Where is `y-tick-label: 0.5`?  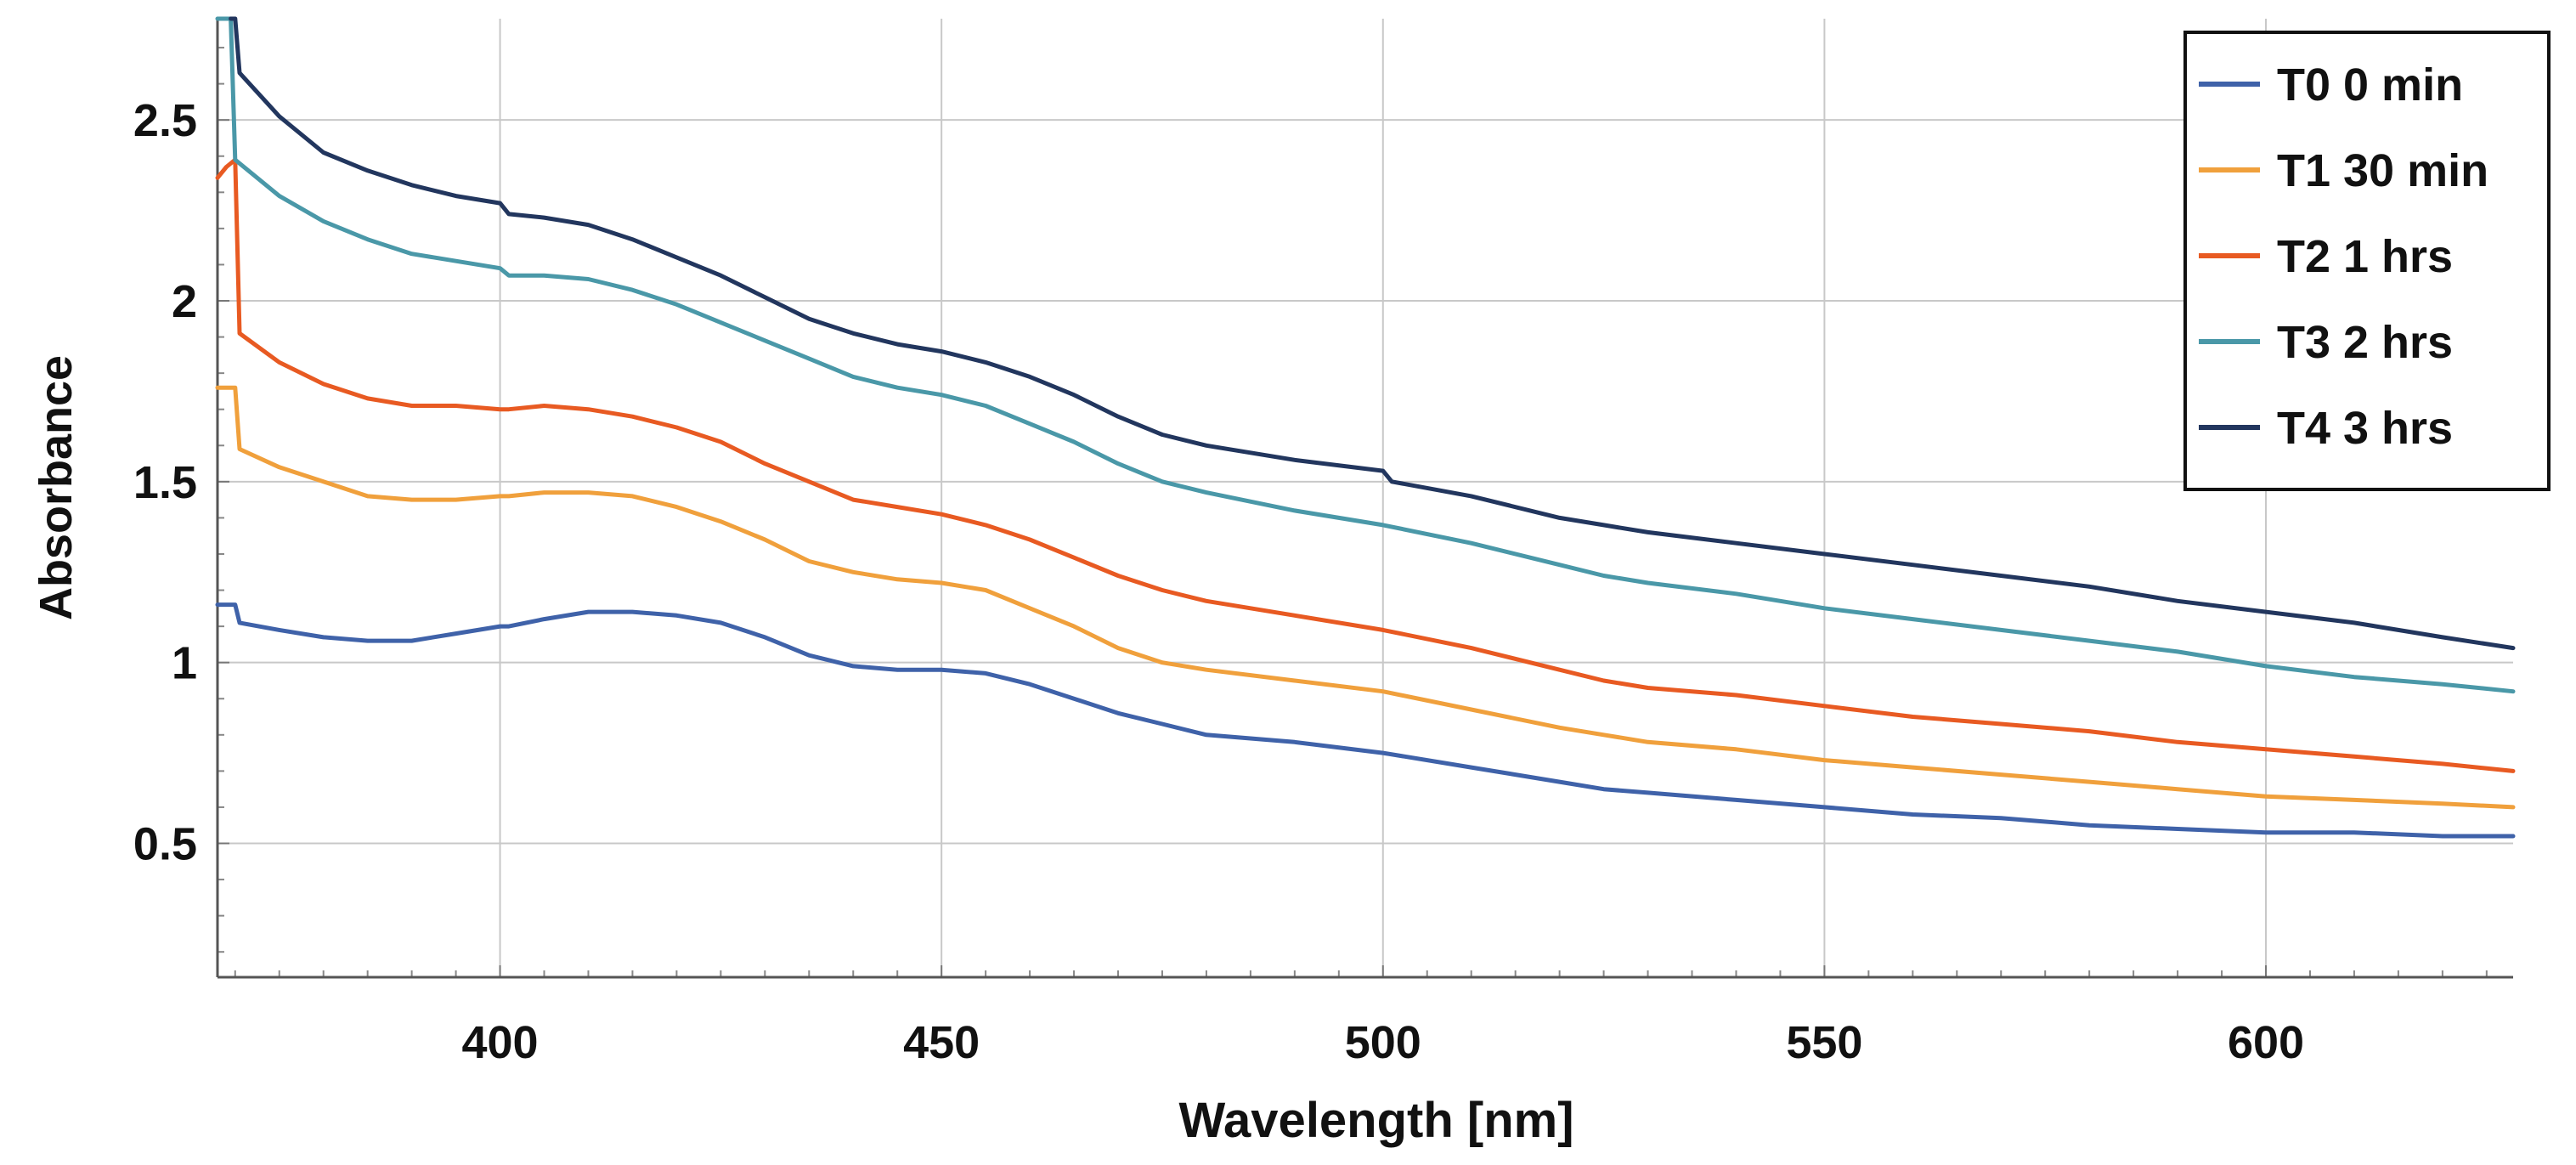 y-tick-label: 0.5 is located at coordinates (165, 845).